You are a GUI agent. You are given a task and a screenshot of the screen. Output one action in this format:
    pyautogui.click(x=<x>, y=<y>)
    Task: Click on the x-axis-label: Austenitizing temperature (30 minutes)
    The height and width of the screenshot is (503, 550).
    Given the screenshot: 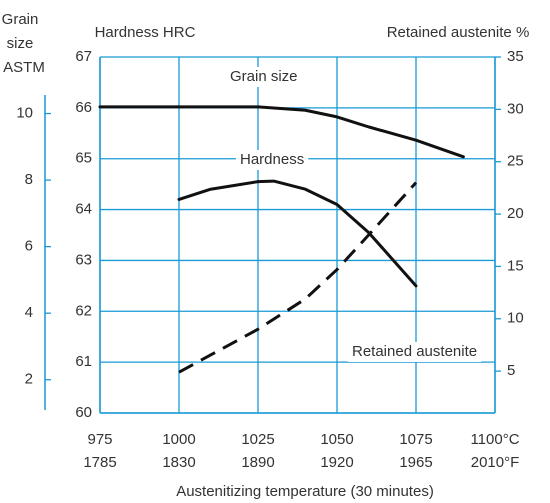 What is the action you would take?
    pyautogui.click(x=305, y=491)
    